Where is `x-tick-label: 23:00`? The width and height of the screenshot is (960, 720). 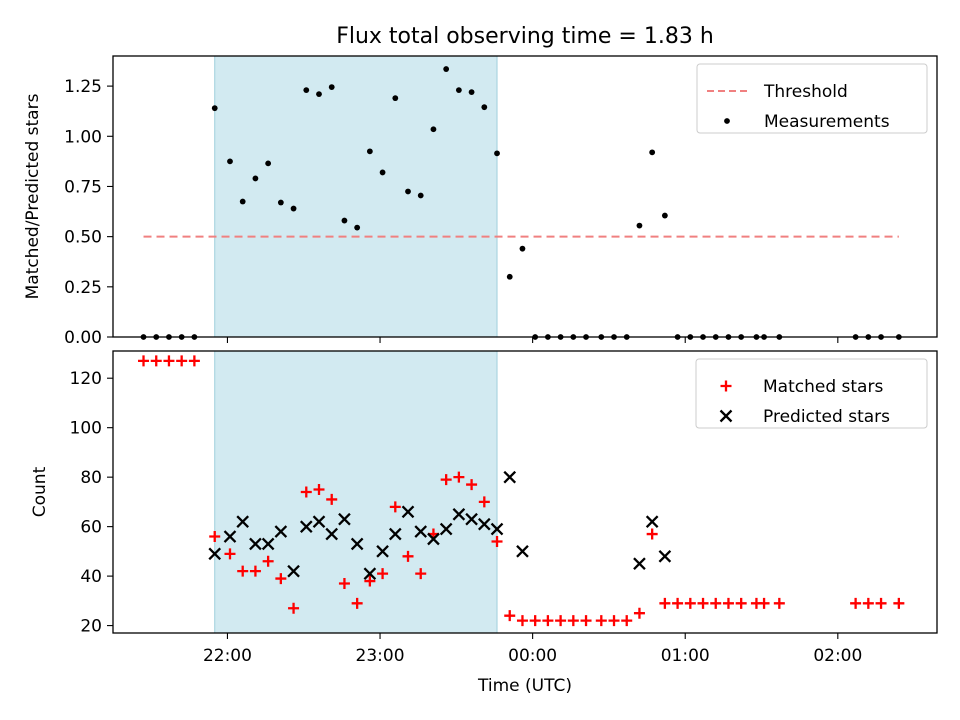 x-tick-label: 23:00 is located at coordinates (380, 656).